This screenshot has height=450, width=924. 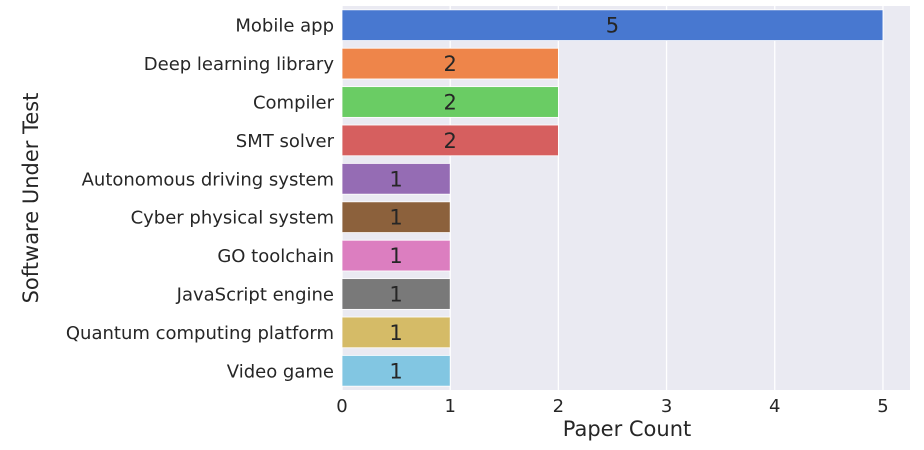 I want to click on x-axis-title: Paper Count, so click(x=627, y=429).